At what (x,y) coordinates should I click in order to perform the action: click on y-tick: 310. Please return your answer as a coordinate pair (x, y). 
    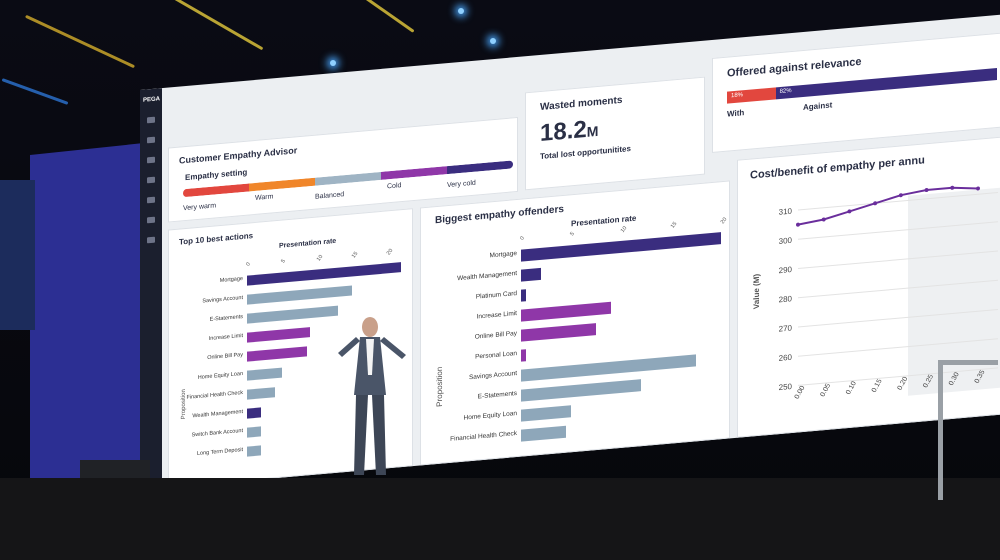
    Looking at the image, I should click on (786, 212).